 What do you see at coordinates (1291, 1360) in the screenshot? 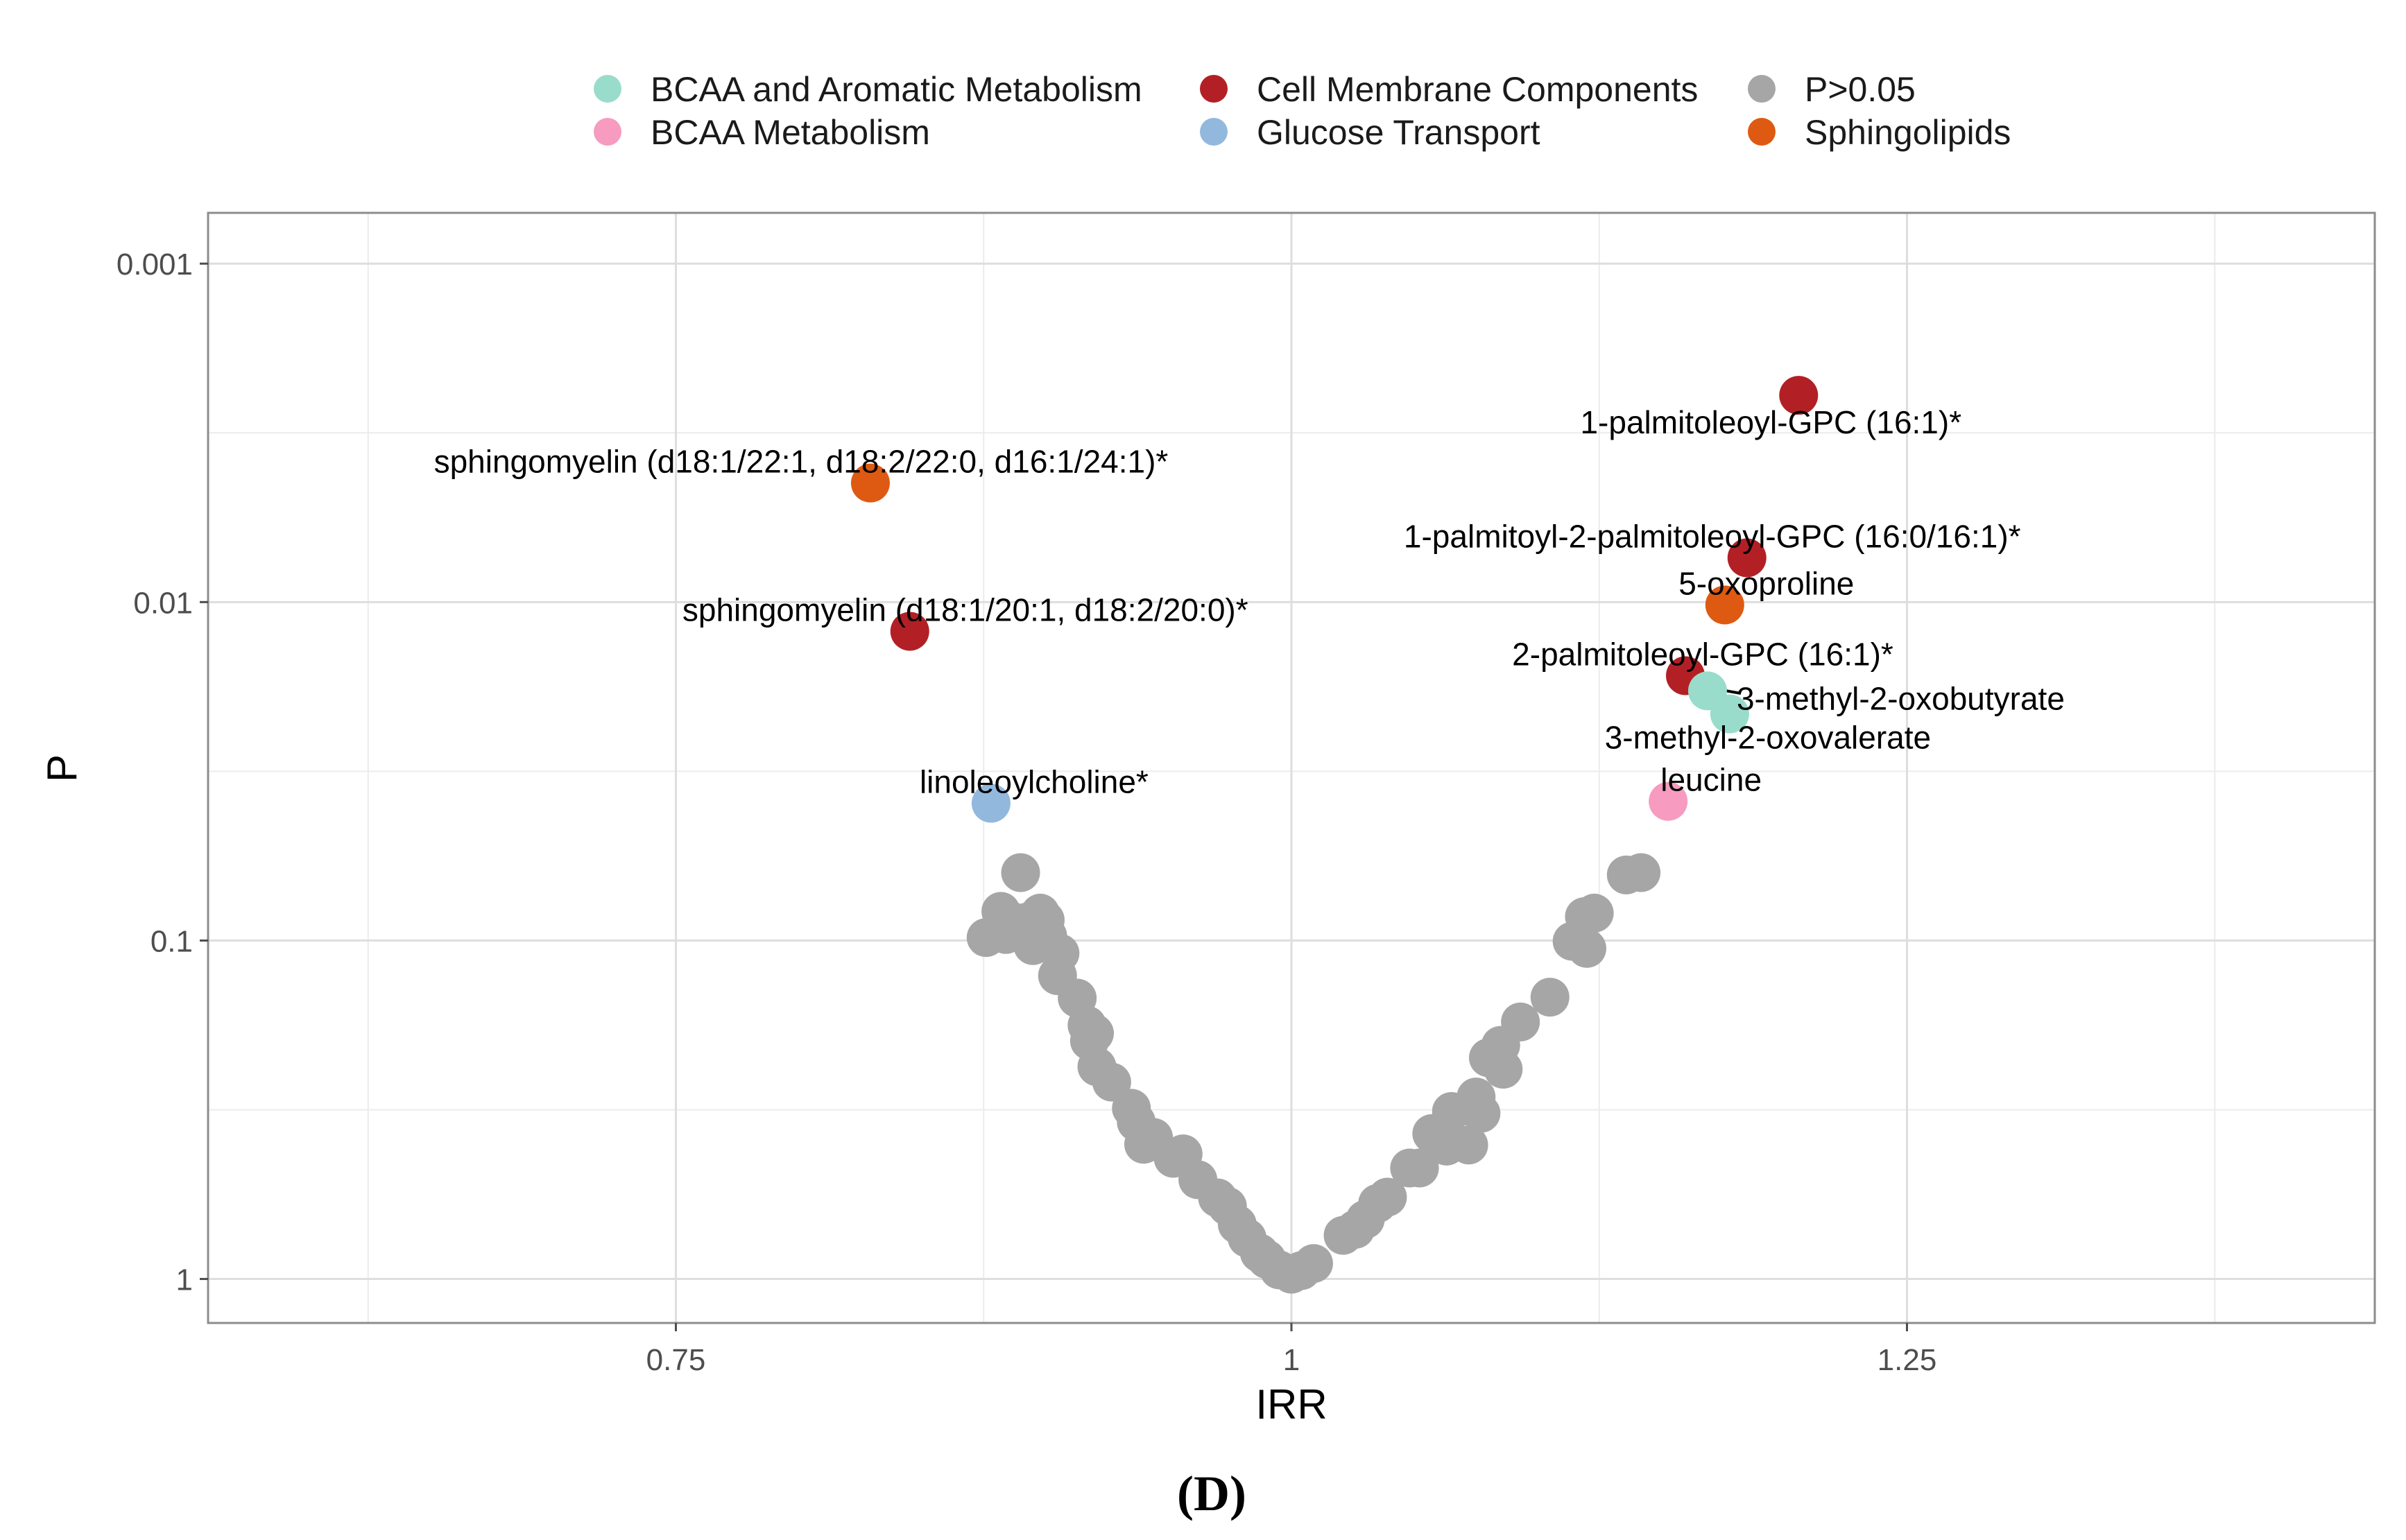
I see `x-tick-label: 1` at bounding box center [1291, 1360].